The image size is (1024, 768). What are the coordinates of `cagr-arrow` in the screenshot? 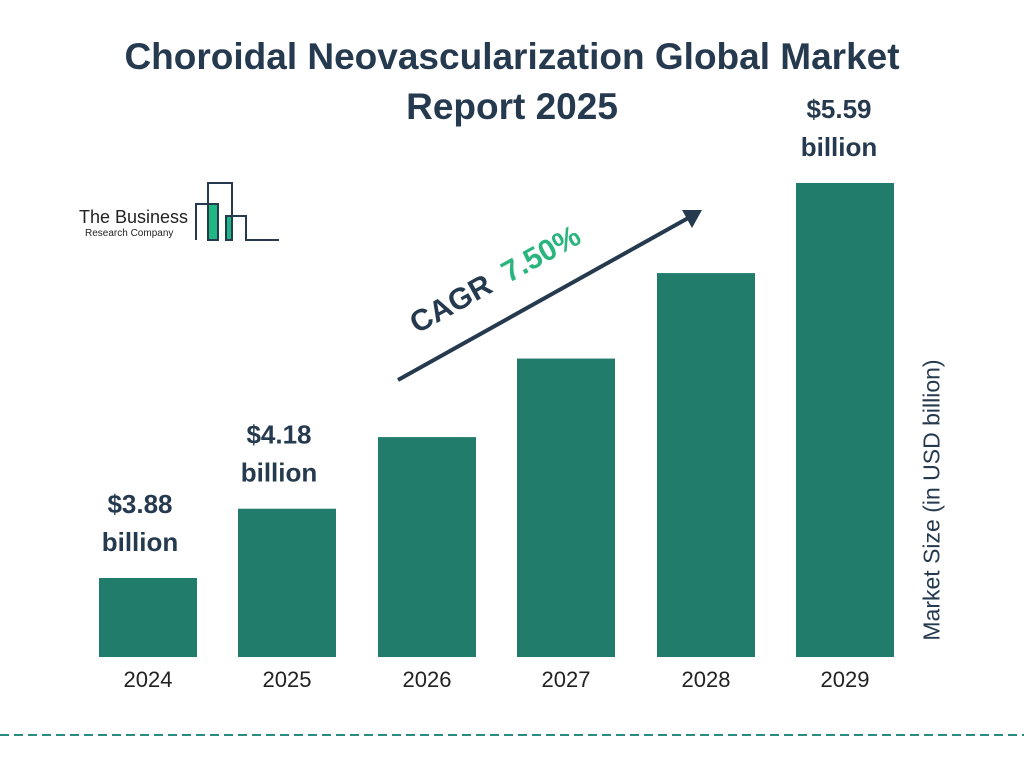 It's located at (549, 296).